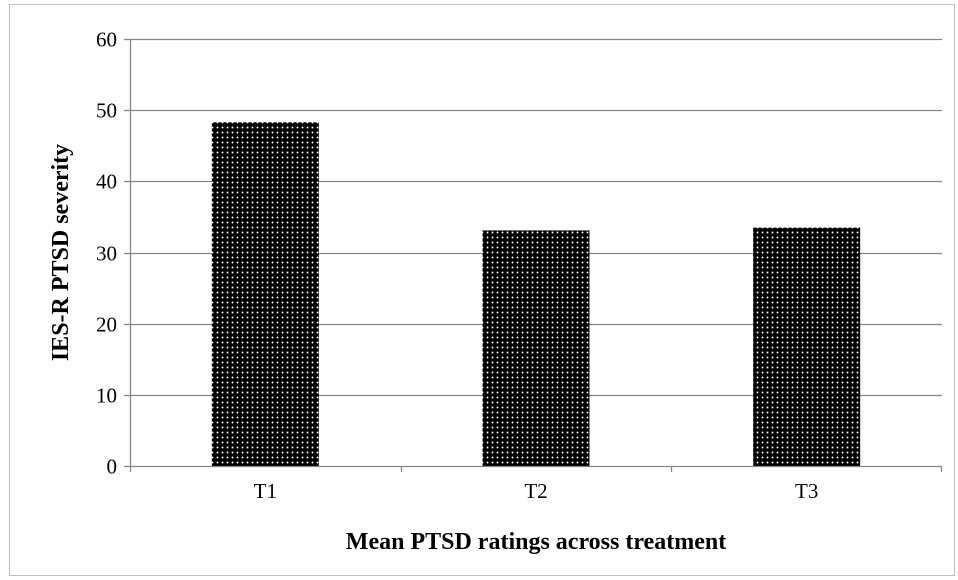 Image resolution: width=958 pixels, height=580 pixels. I want to click on y-tick-label: 50, so click(106, 111).